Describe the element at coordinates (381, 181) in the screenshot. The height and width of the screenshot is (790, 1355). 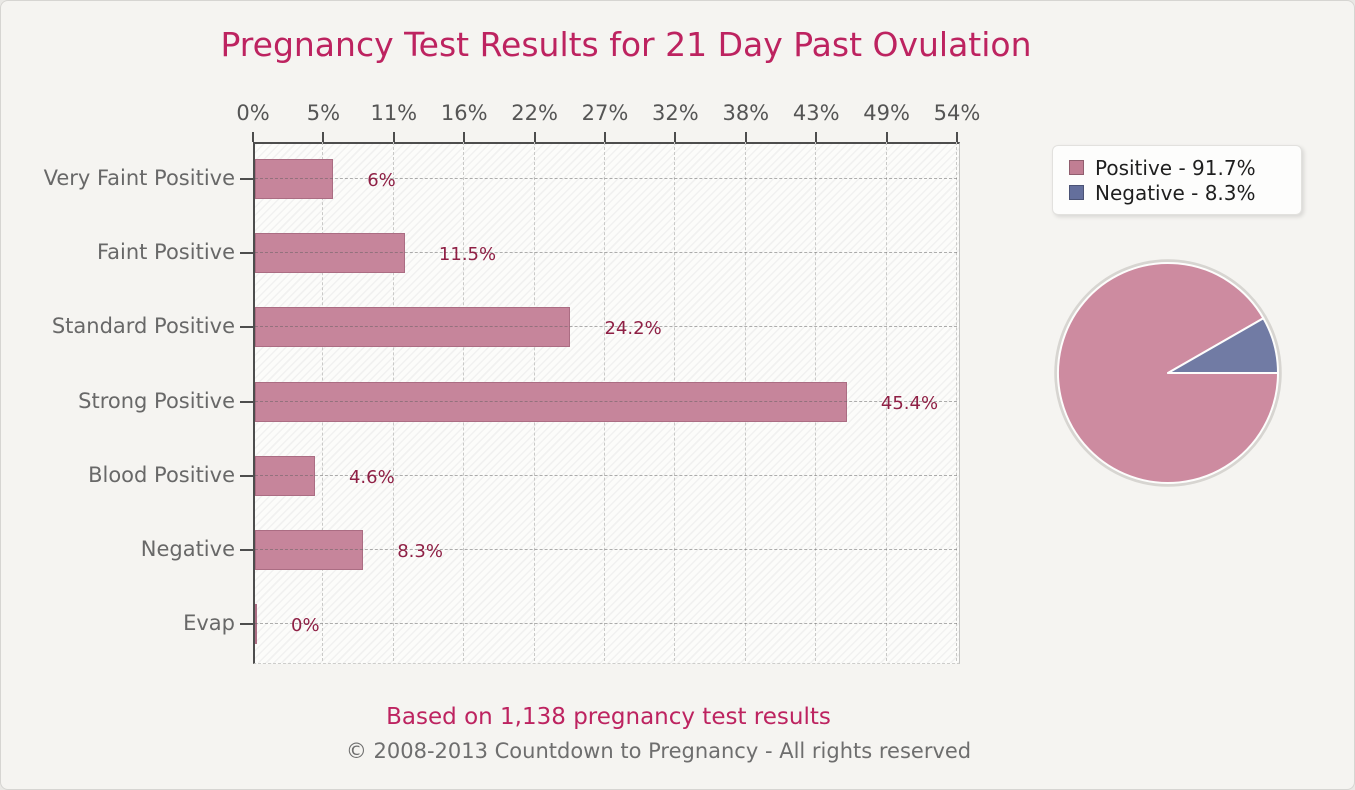
I see `bar-value-label: 6%` at that location.